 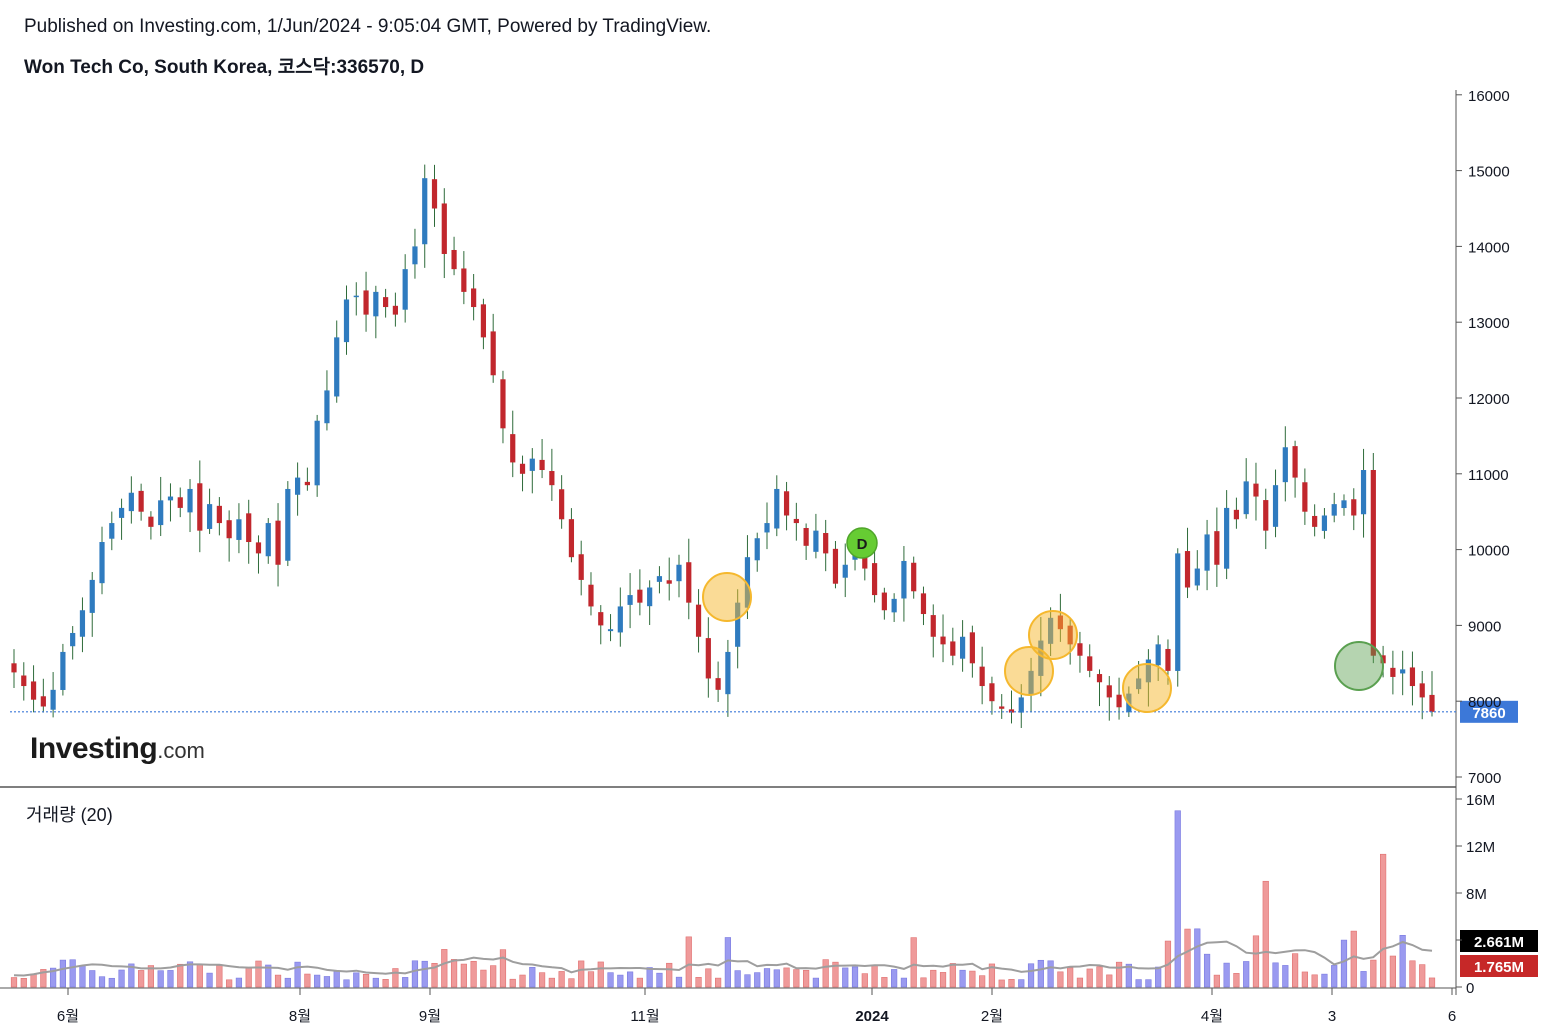 I want to click on price-tick-label: 14000, so click(x=1489, y=247).